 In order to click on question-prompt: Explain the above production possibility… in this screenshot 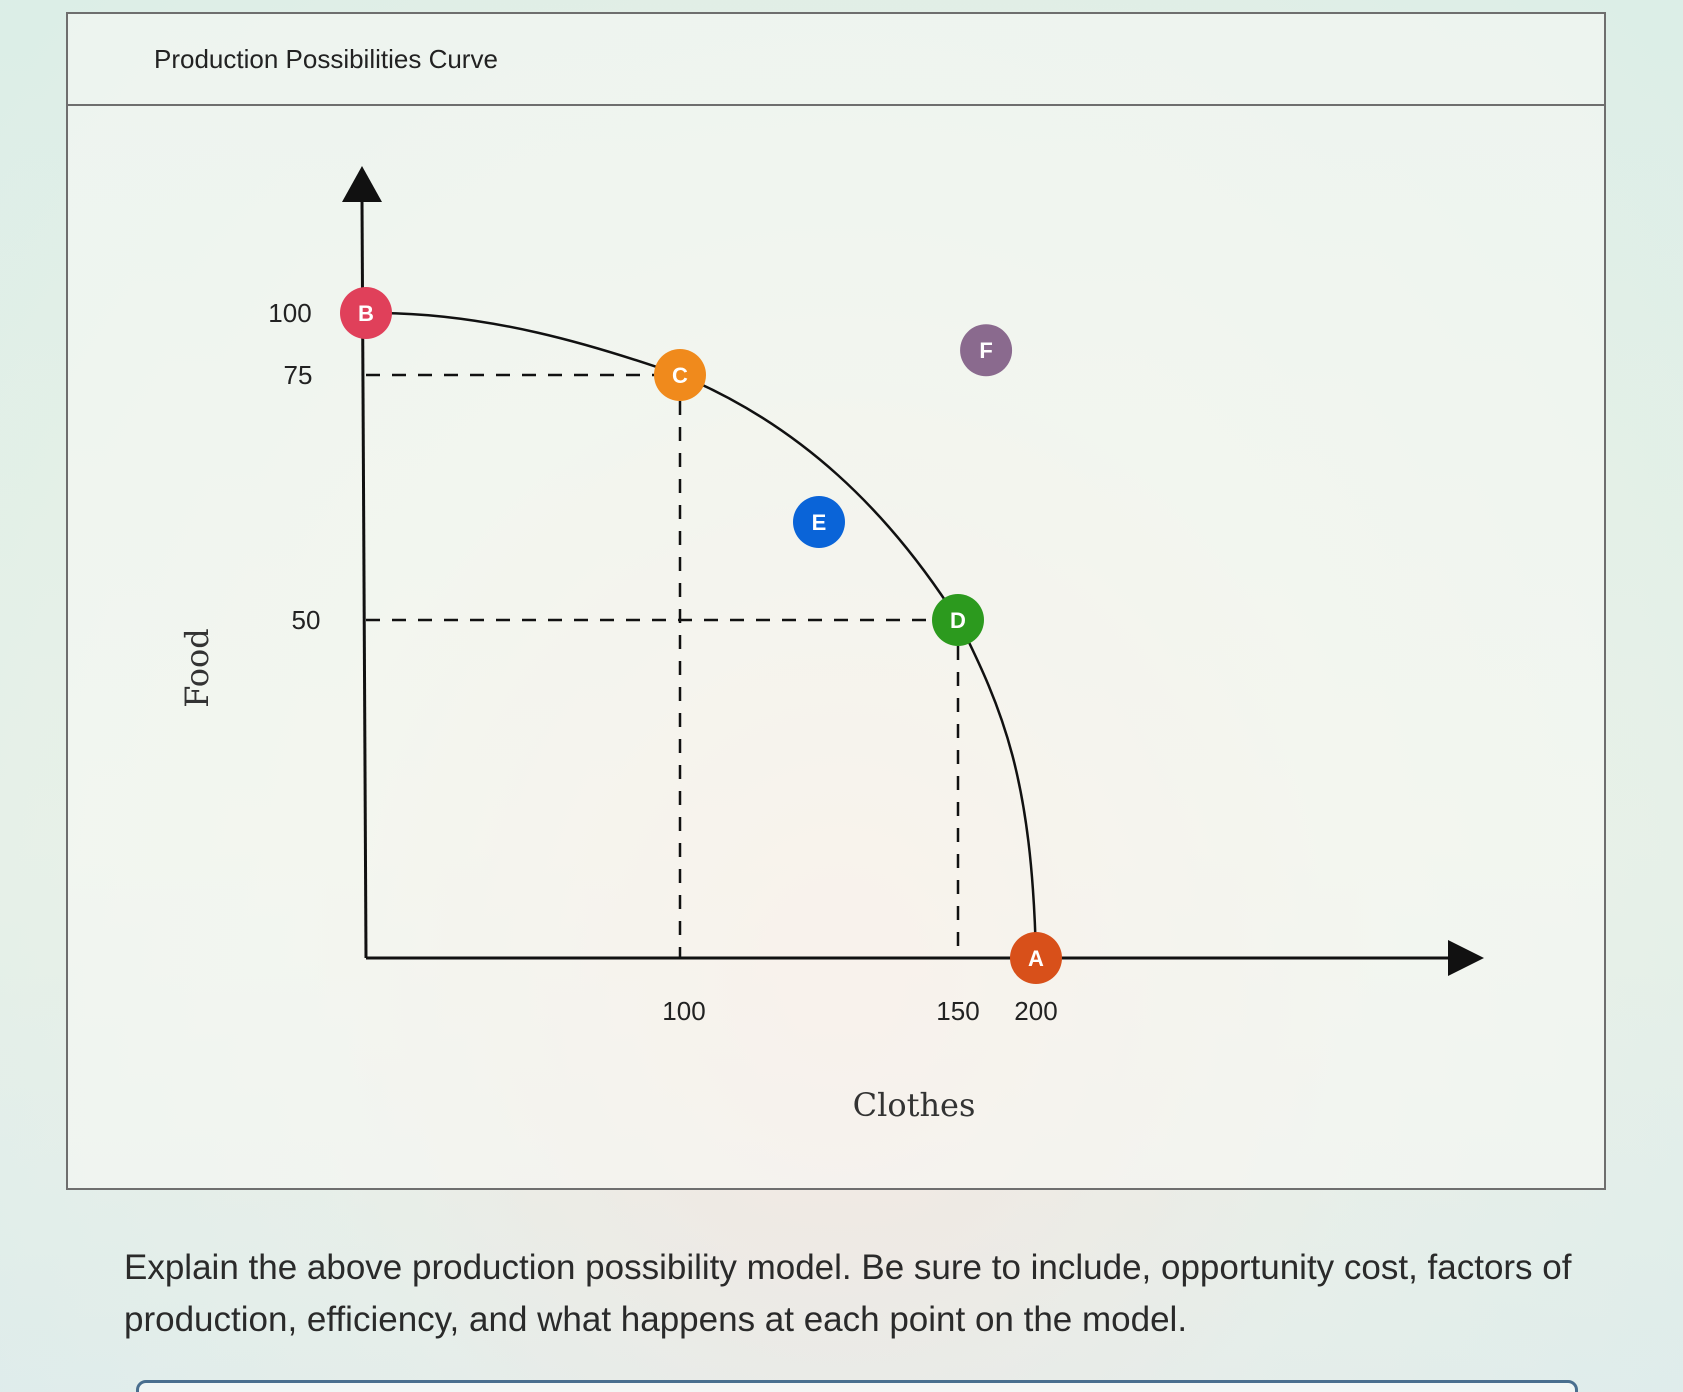, I will do `click(848, 1293)`.